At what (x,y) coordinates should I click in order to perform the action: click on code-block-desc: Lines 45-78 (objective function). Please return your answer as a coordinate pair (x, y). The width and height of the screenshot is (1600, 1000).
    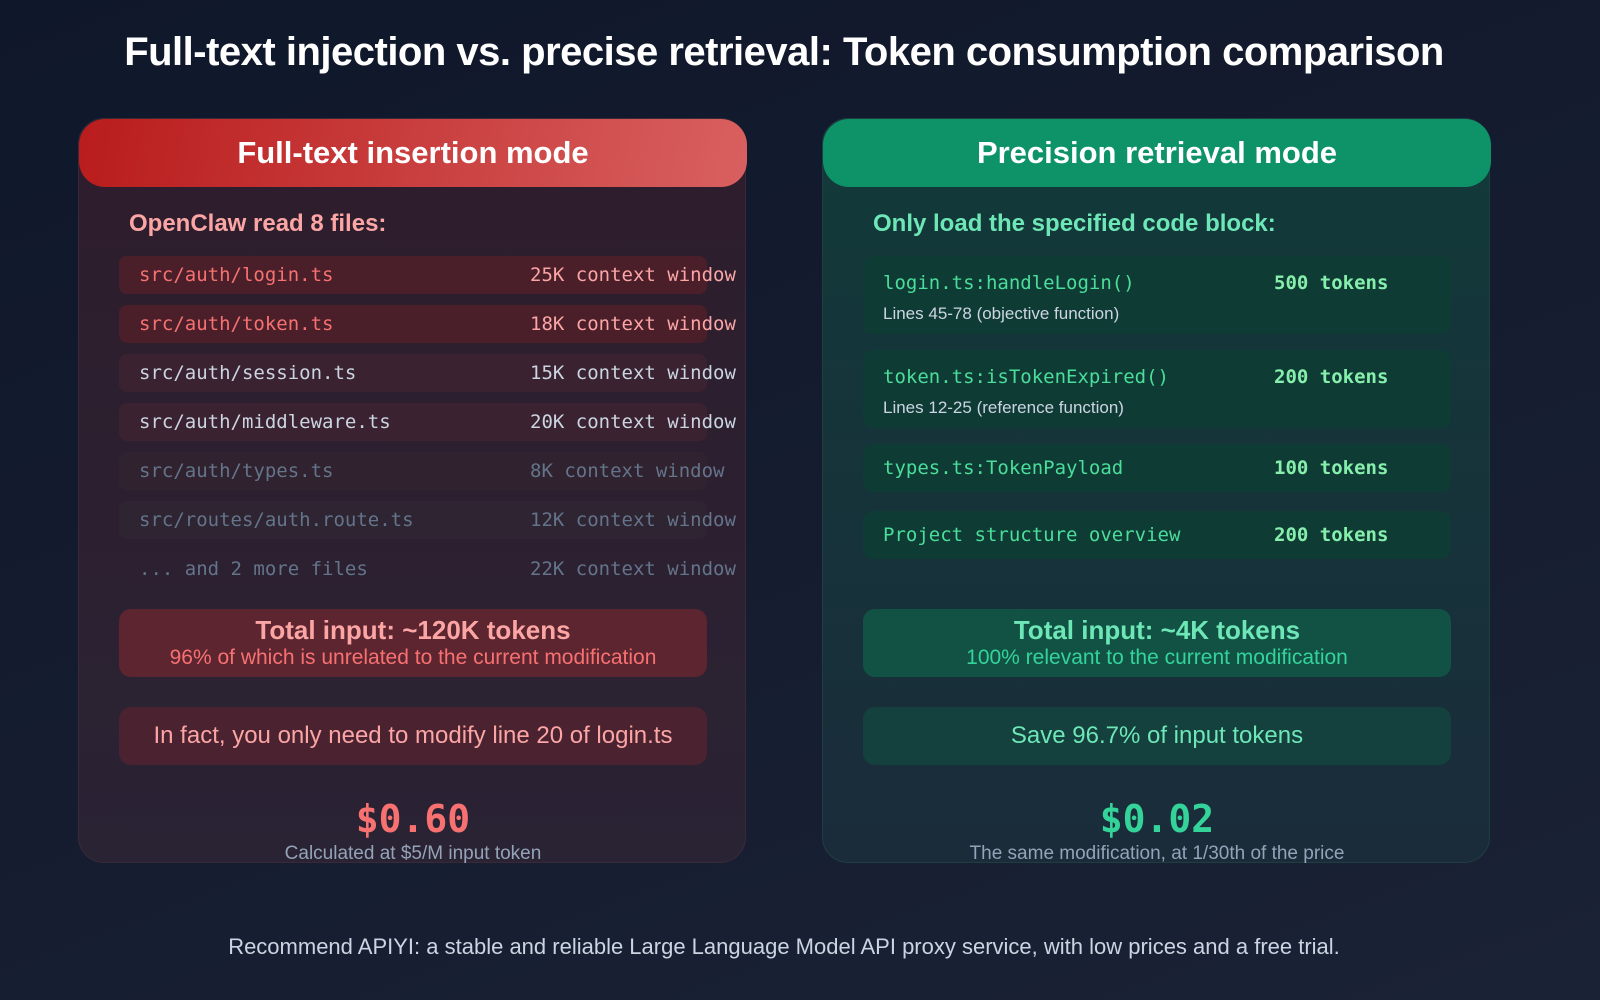
    Looking at the image, I should click on (1001, 313).